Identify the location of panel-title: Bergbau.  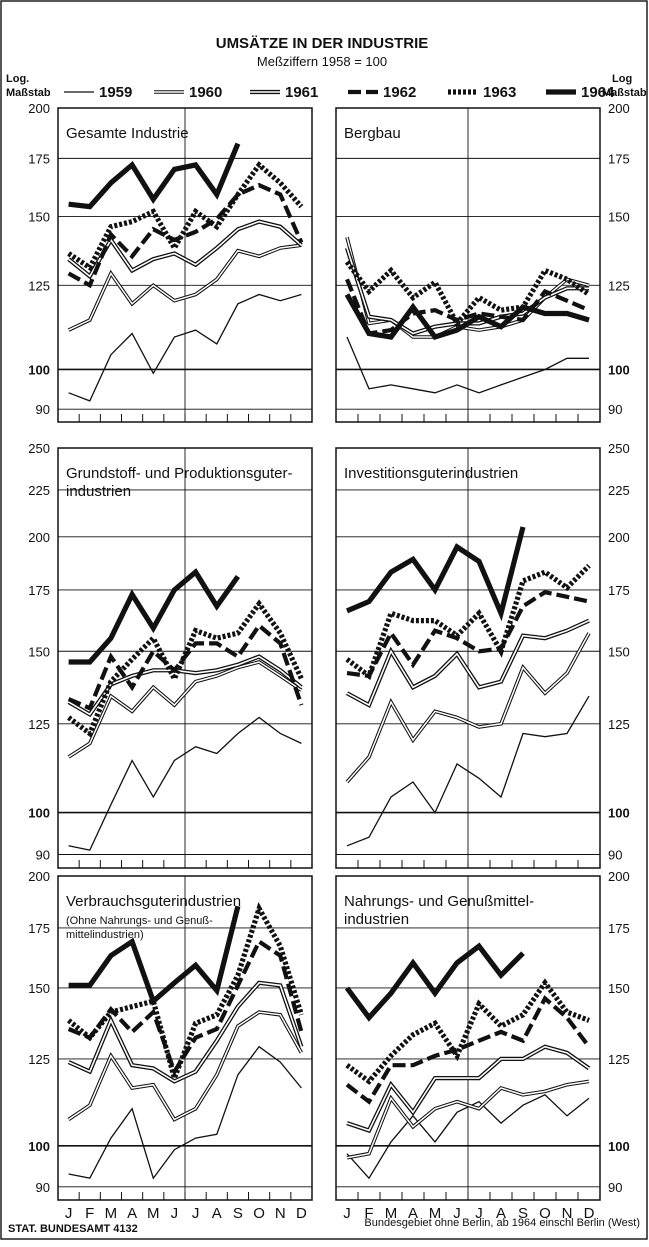
(372, 133).